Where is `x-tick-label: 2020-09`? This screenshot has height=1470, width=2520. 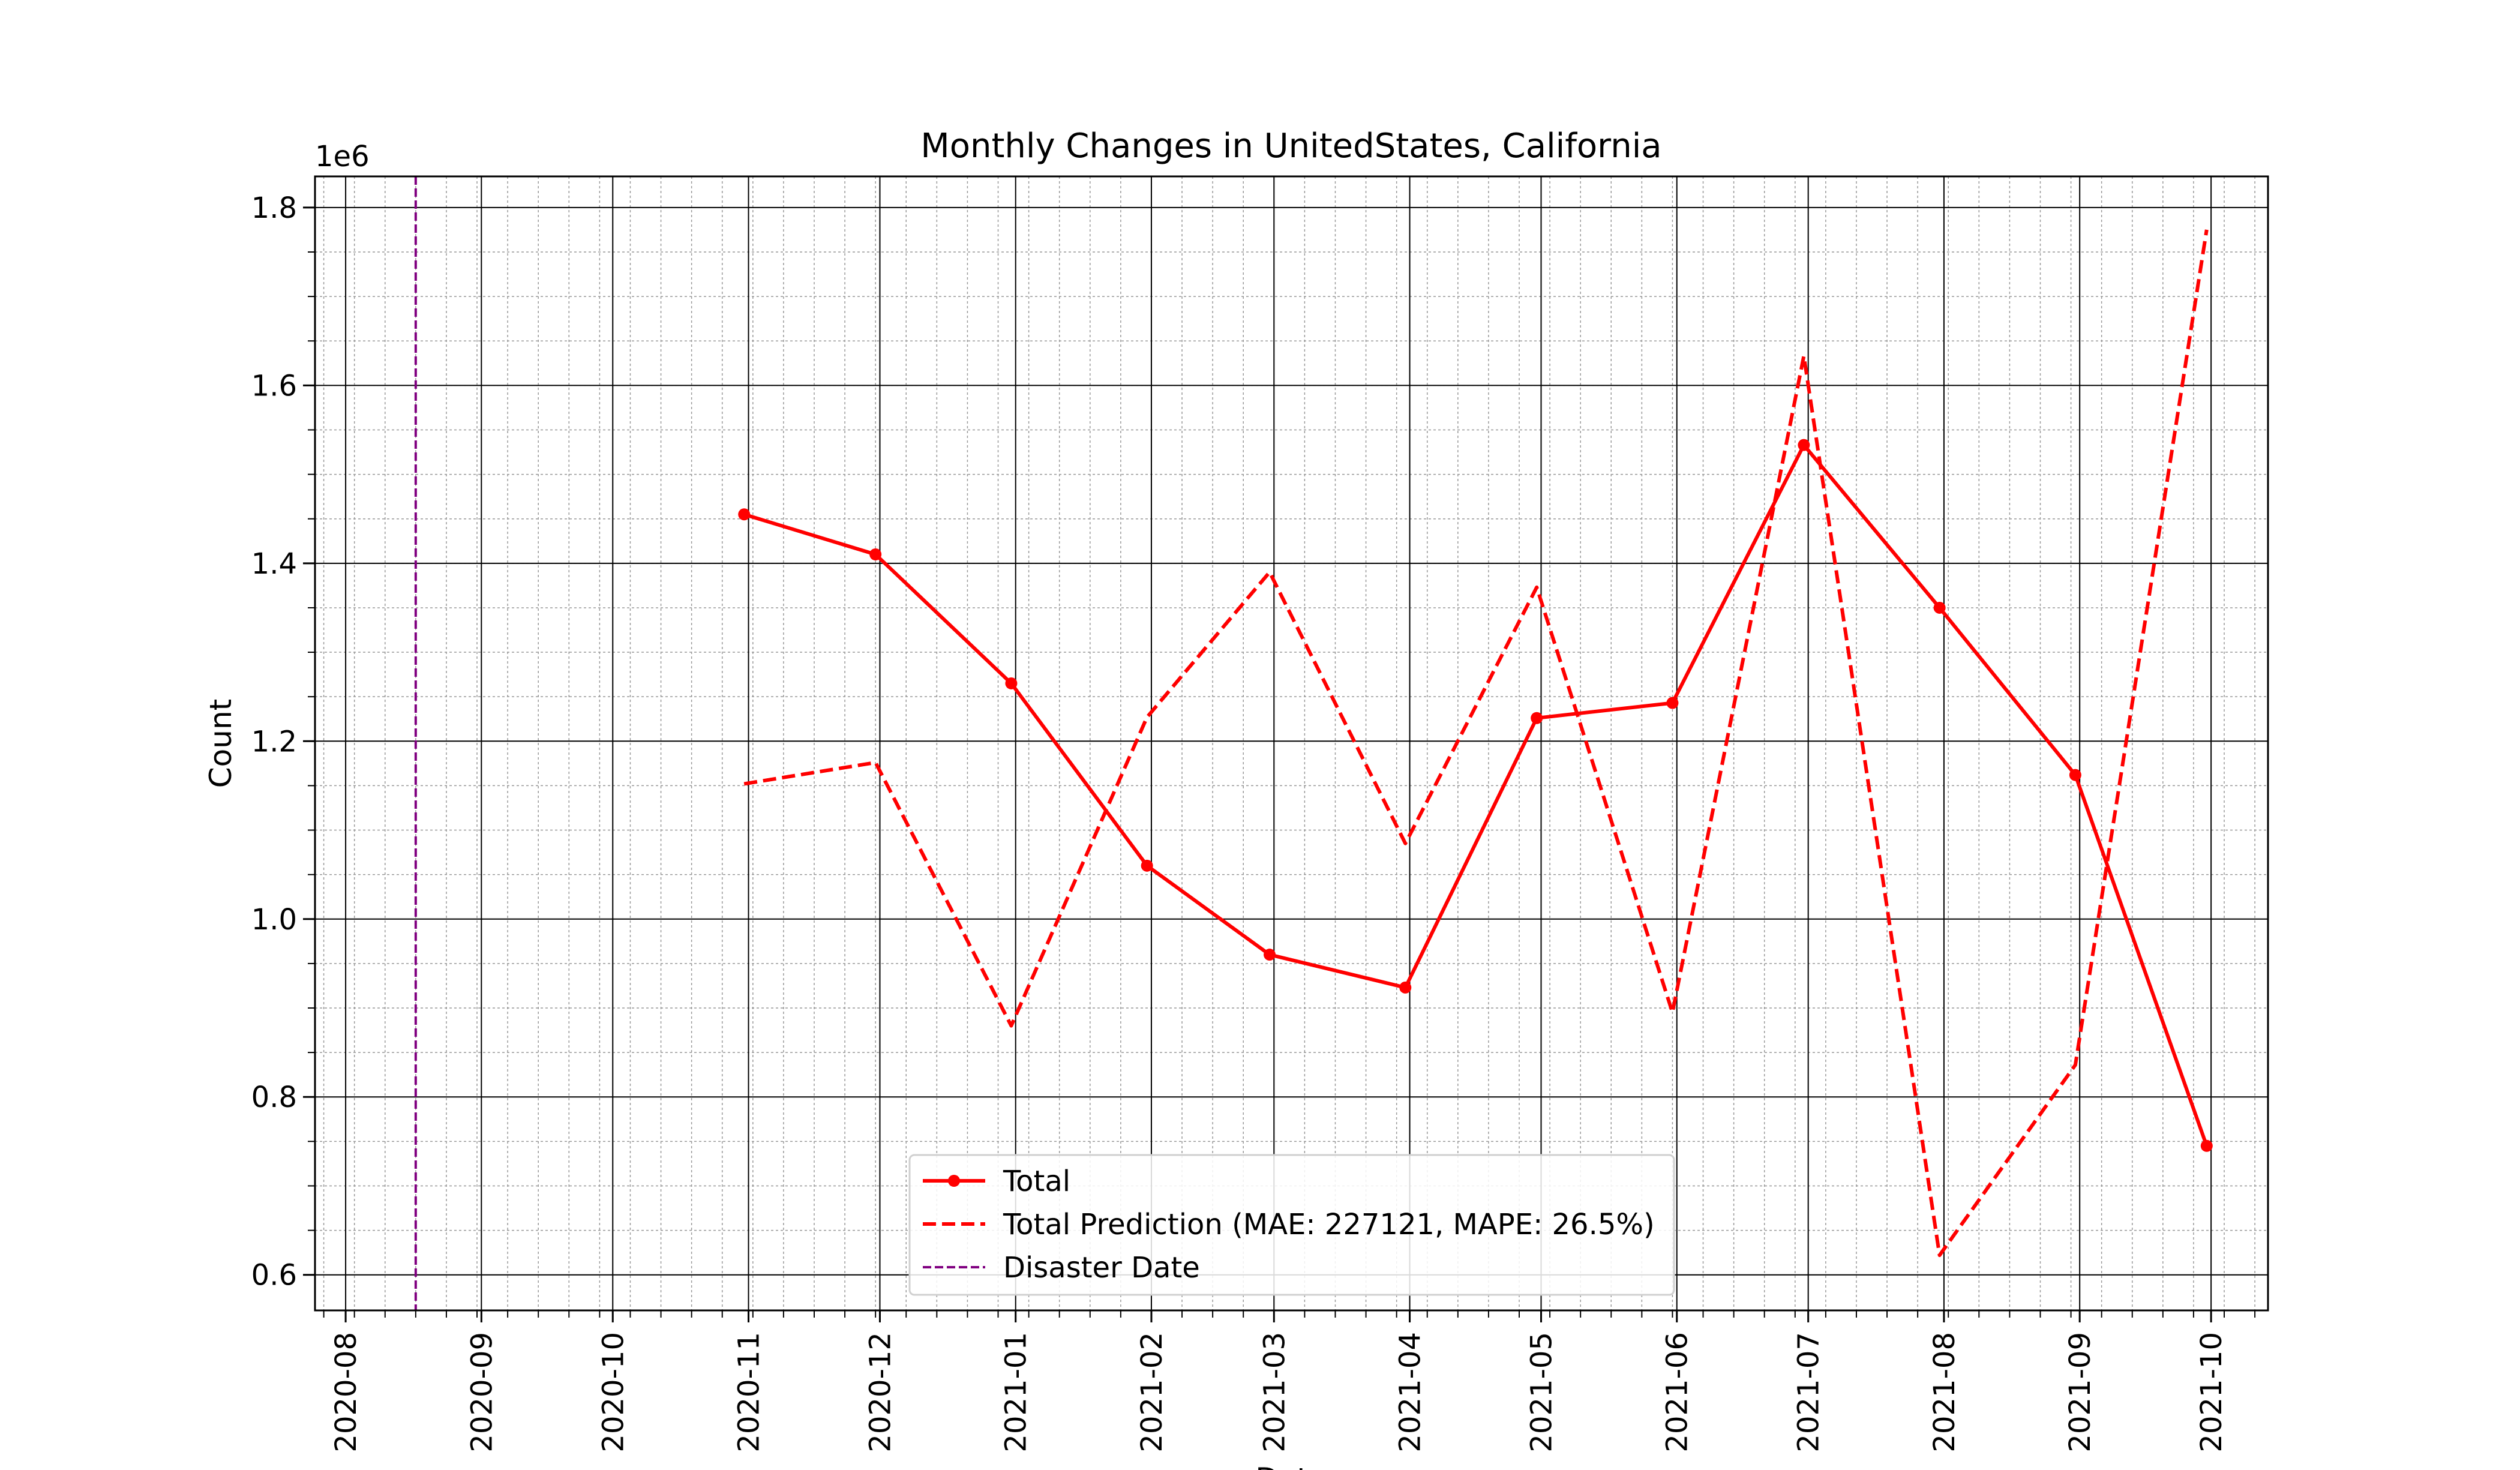 x-tick-label: 2020-09 is located at coordinates (482, 1392).